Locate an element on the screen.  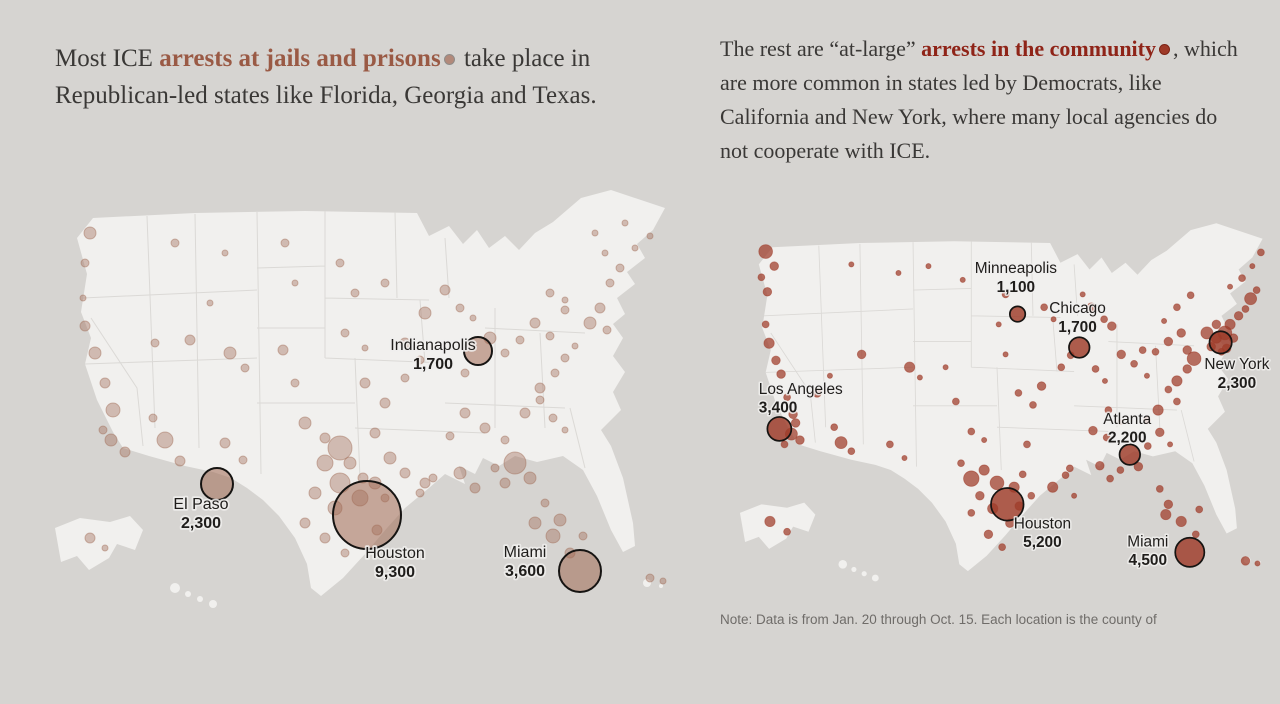
city-value-atlanta: 2,200 is located at coordinates (1127, 438).